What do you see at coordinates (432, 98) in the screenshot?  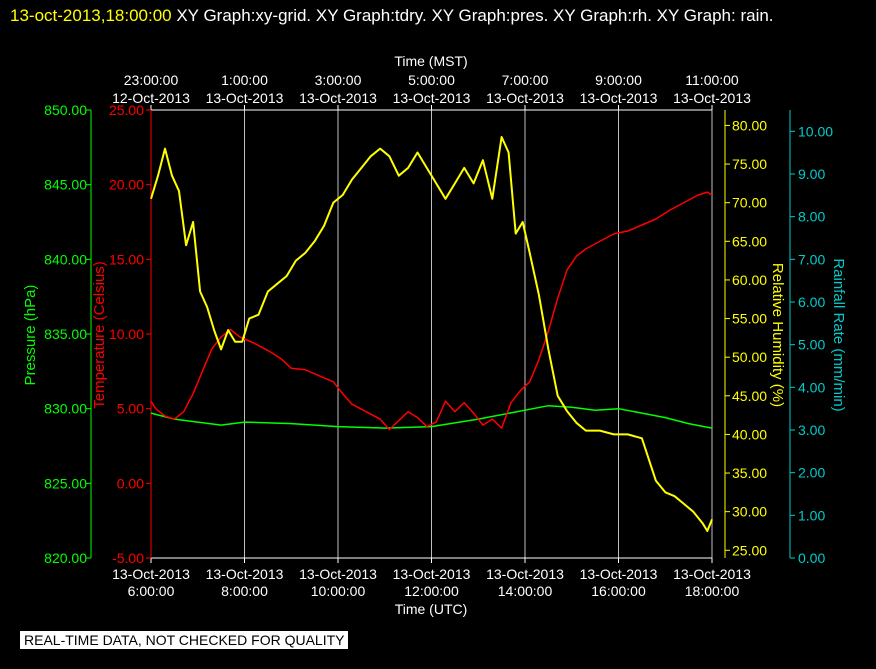 I see `x-top-tick-date-3: 13-Oct-2013` at bounding box center [432, 98].